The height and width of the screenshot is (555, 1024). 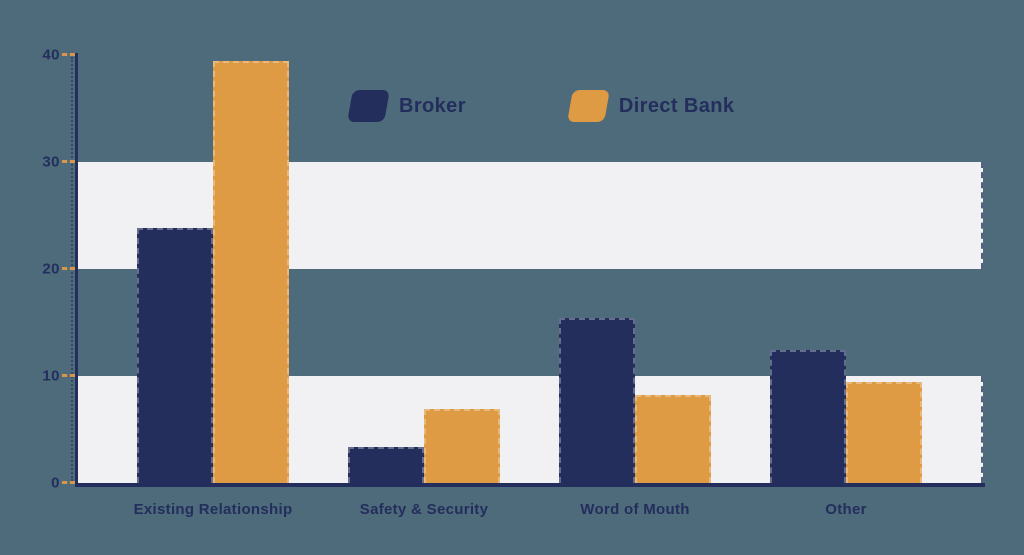 What do you see at coordinates (530, 485) in the screenshot?
I see `x-axis-line` at bounding box center [530, 485].